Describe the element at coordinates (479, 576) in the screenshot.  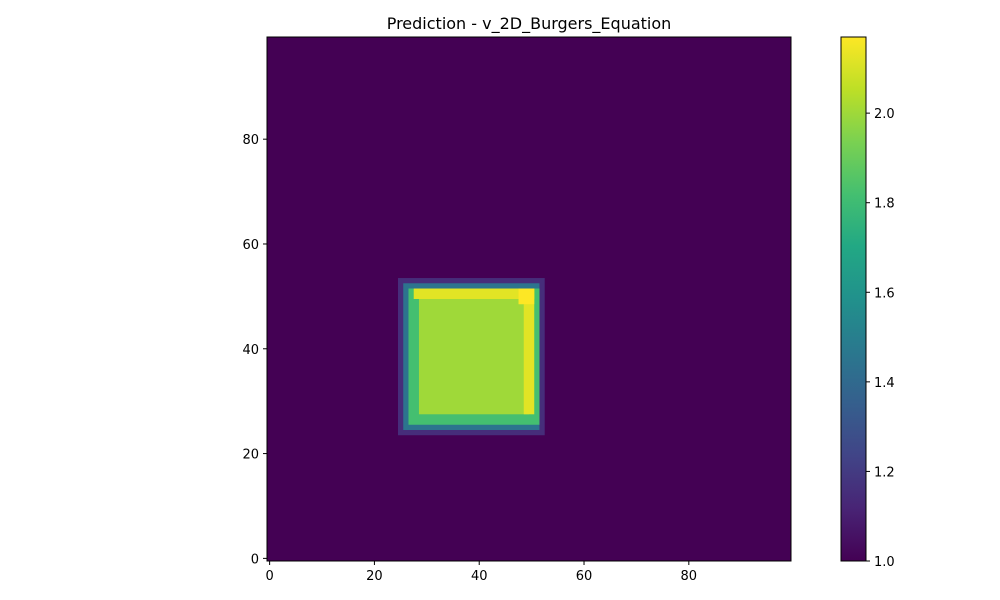
I see `x-tick-label: 40` at that location.